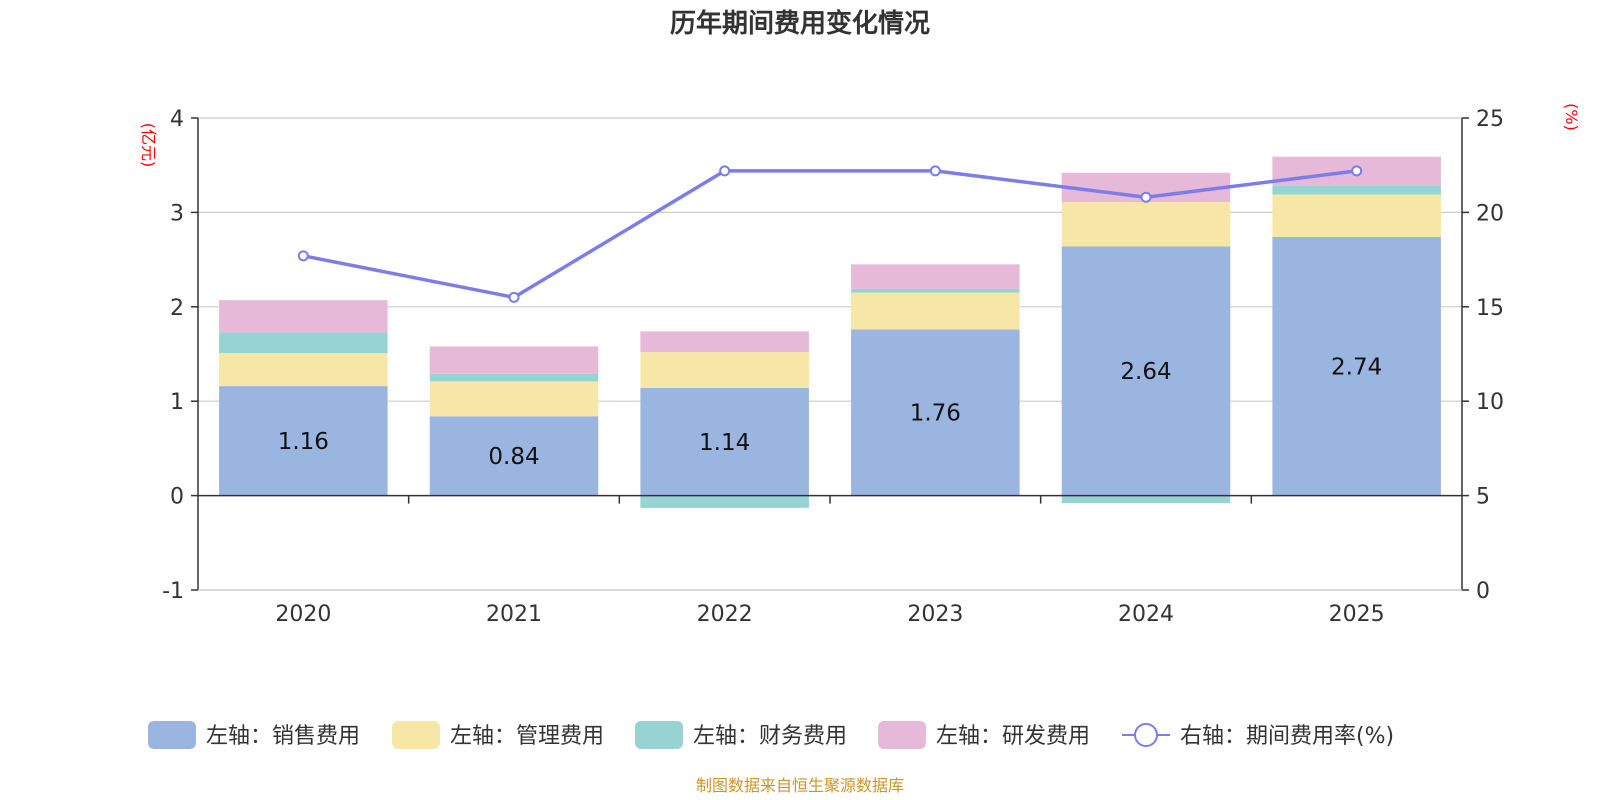 The width and height of the screenshot is (1600, 800). What do you see at coordinates (935, 614) in the screenshot?
I see `x-tick-label: 2023` at bounding box center [935, 614].